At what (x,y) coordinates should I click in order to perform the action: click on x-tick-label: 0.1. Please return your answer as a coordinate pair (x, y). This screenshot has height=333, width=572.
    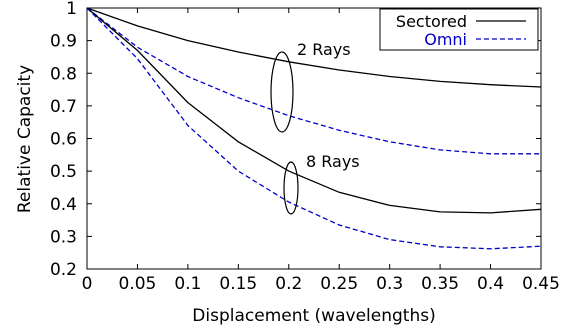
    Looking at the image, I should click on (187, 284).